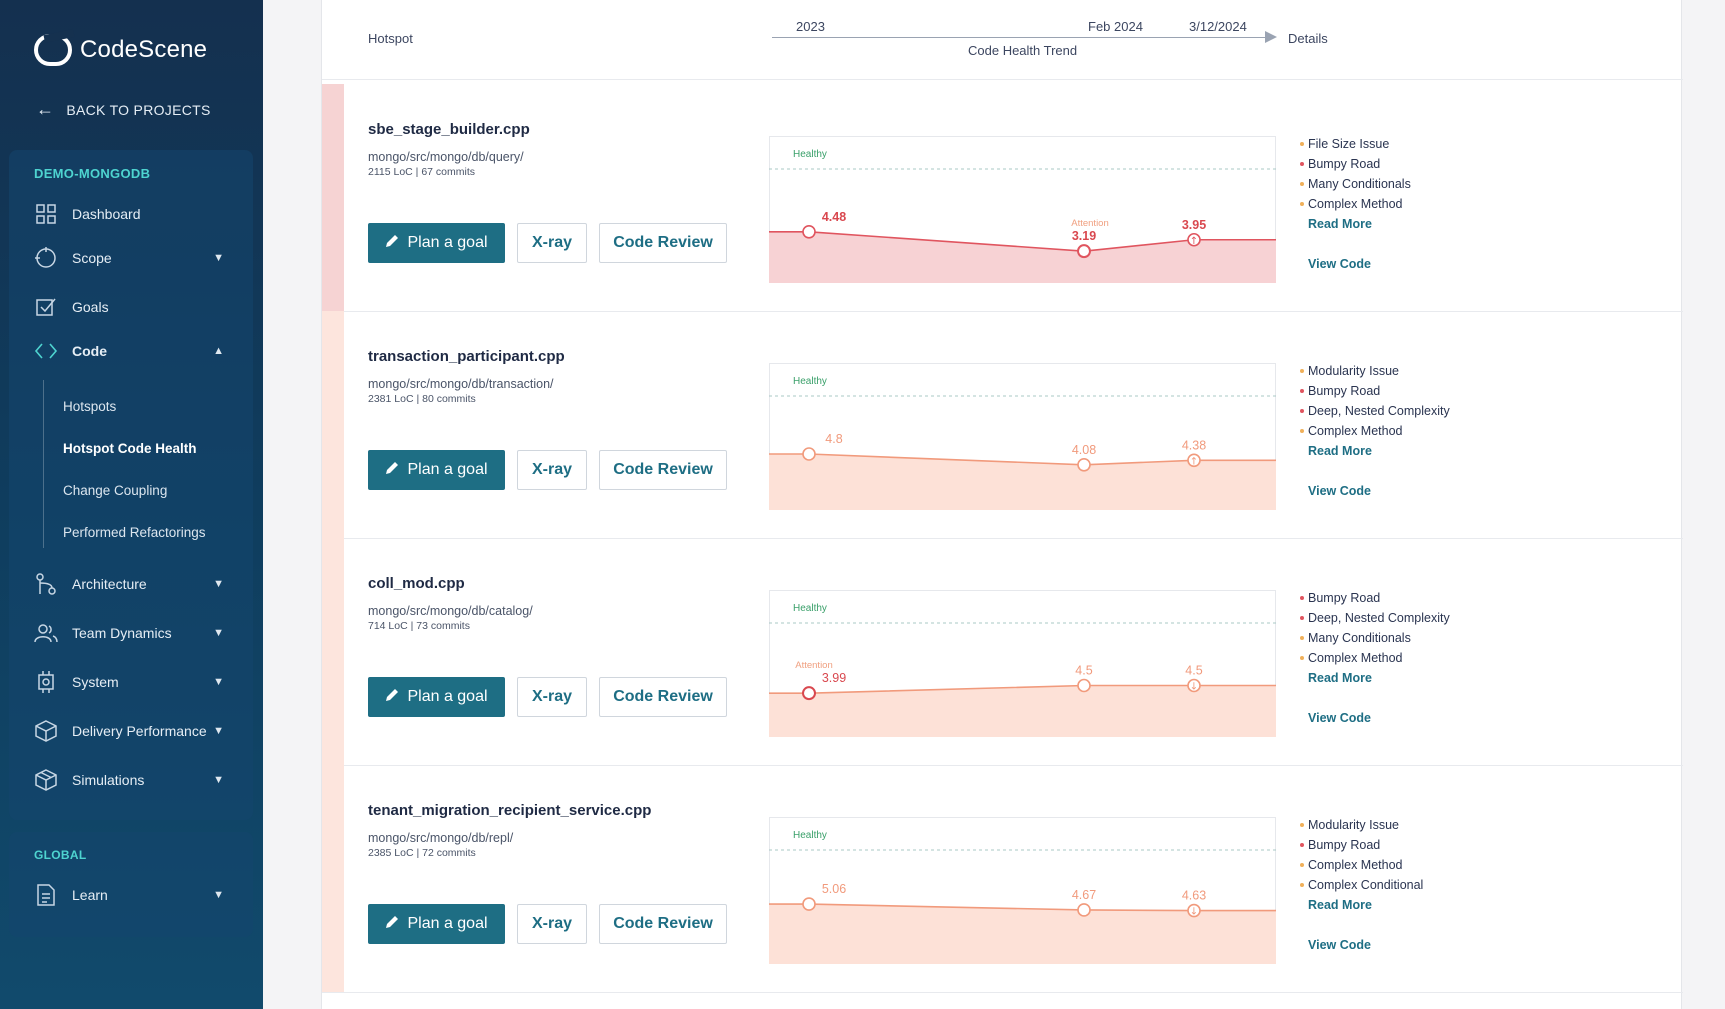  Describe the element at coordinates (390, 38) in the screenshot. I see `column-hotspot: Hotspot` at that location.